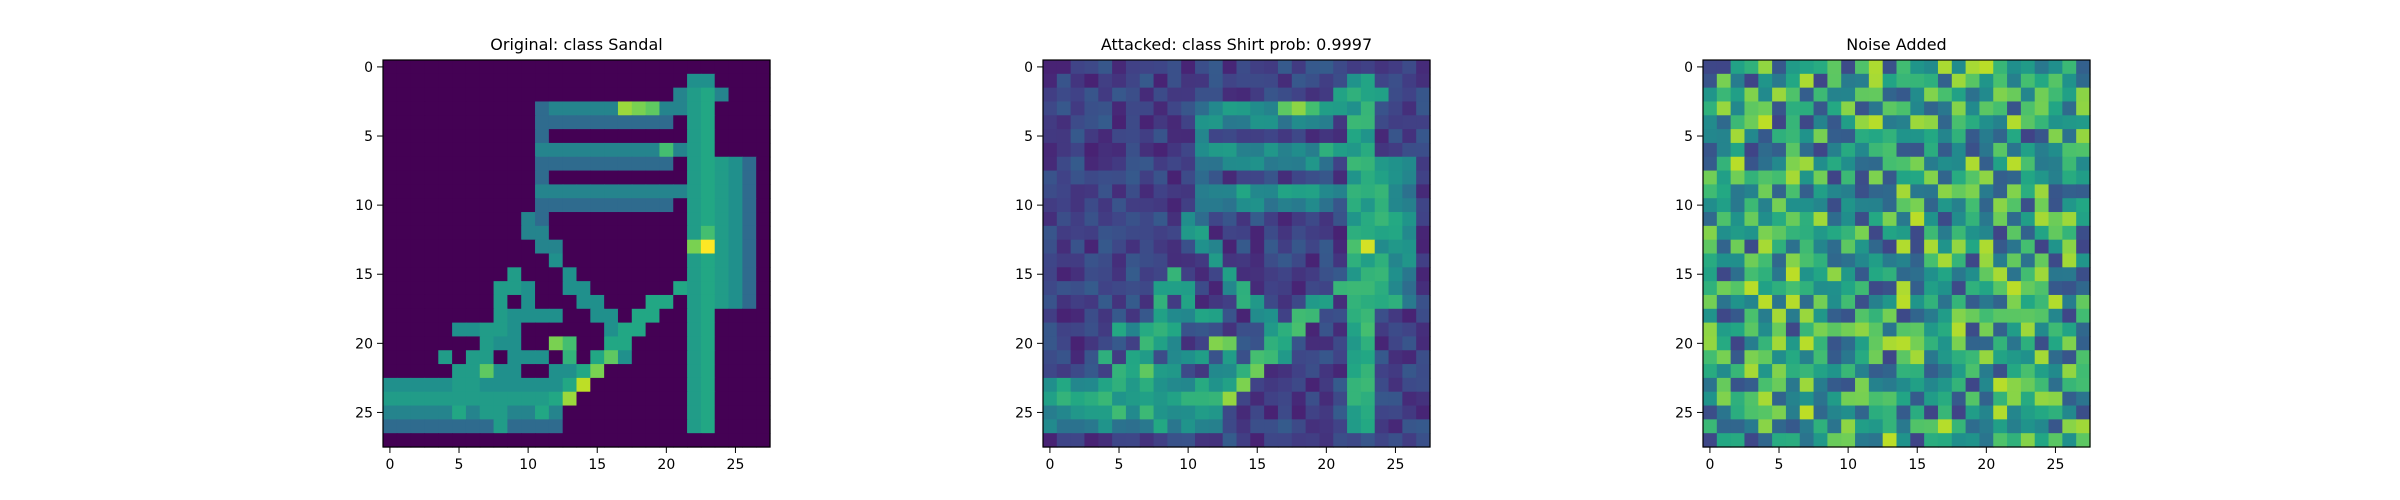  I want to click on y-tick-label: 0, so click(1028, 68).